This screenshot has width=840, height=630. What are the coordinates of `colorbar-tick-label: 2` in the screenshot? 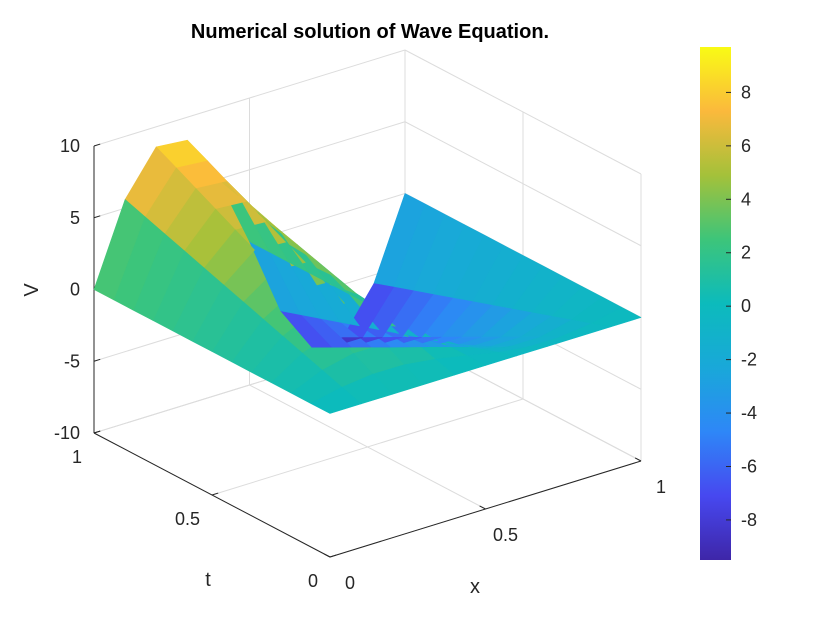 It's located at (746, 253).